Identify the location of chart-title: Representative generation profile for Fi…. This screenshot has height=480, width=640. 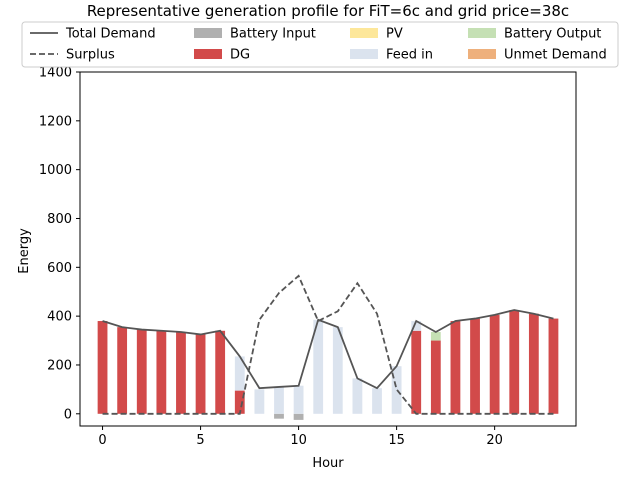
(328, 11).